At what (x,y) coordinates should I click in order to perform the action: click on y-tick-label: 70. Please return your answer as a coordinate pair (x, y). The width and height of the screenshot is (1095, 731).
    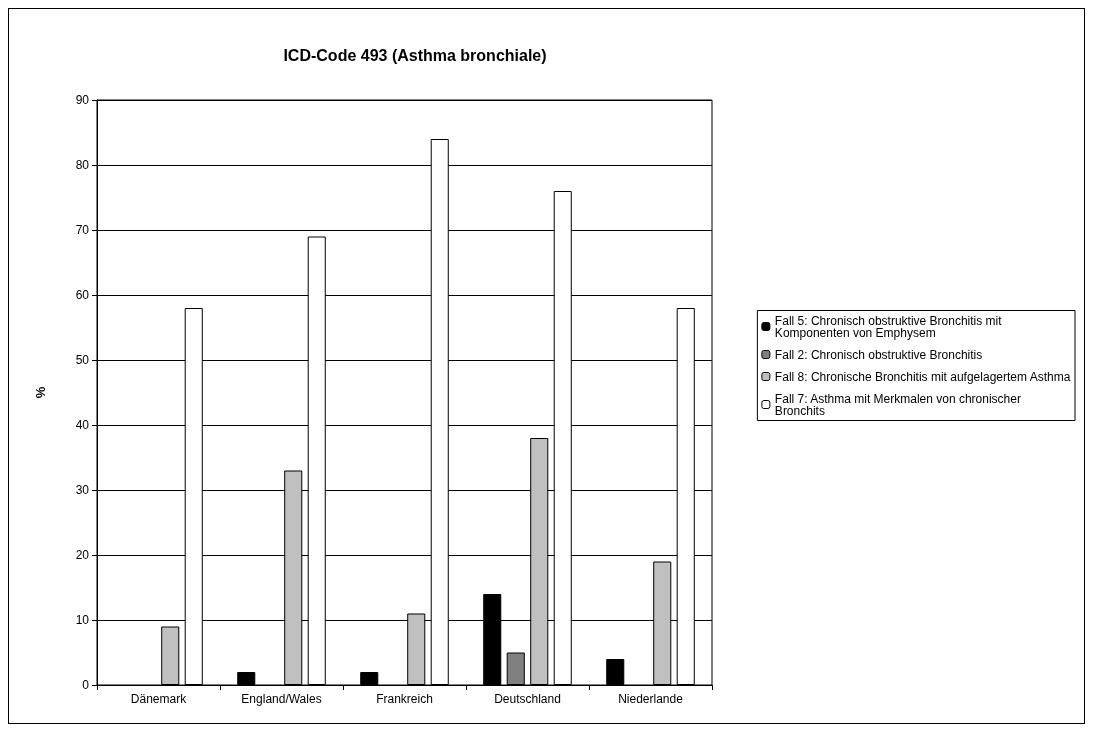
    Looking at the image, I should click on (82, 230).